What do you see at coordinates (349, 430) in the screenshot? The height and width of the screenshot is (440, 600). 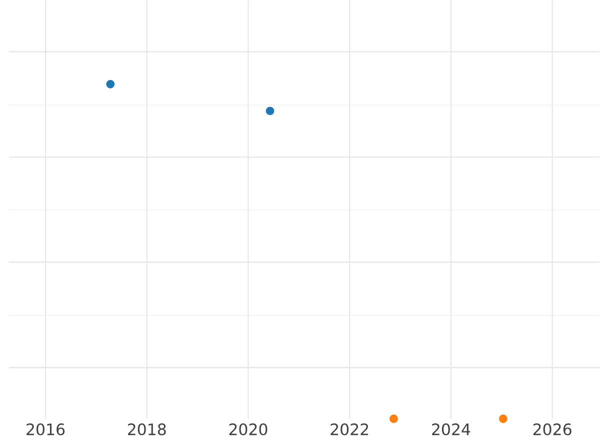 I see `x-tick-label: 2022` at bounding box center [349, 430].